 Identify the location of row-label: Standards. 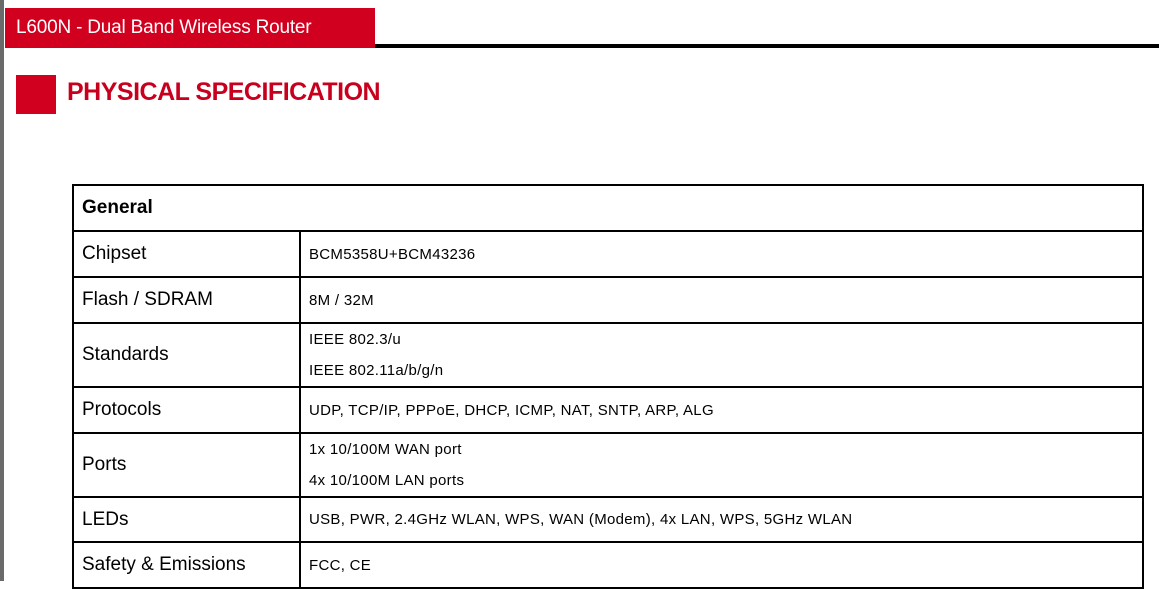
(186, 355).